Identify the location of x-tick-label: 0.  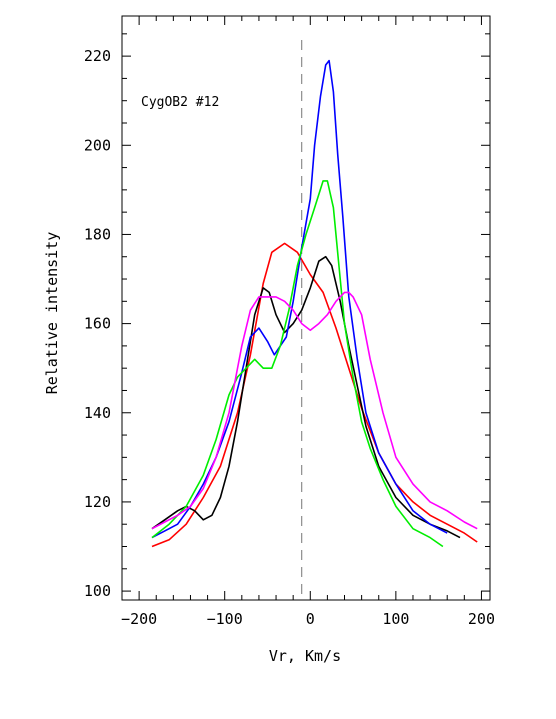
(310, 619).